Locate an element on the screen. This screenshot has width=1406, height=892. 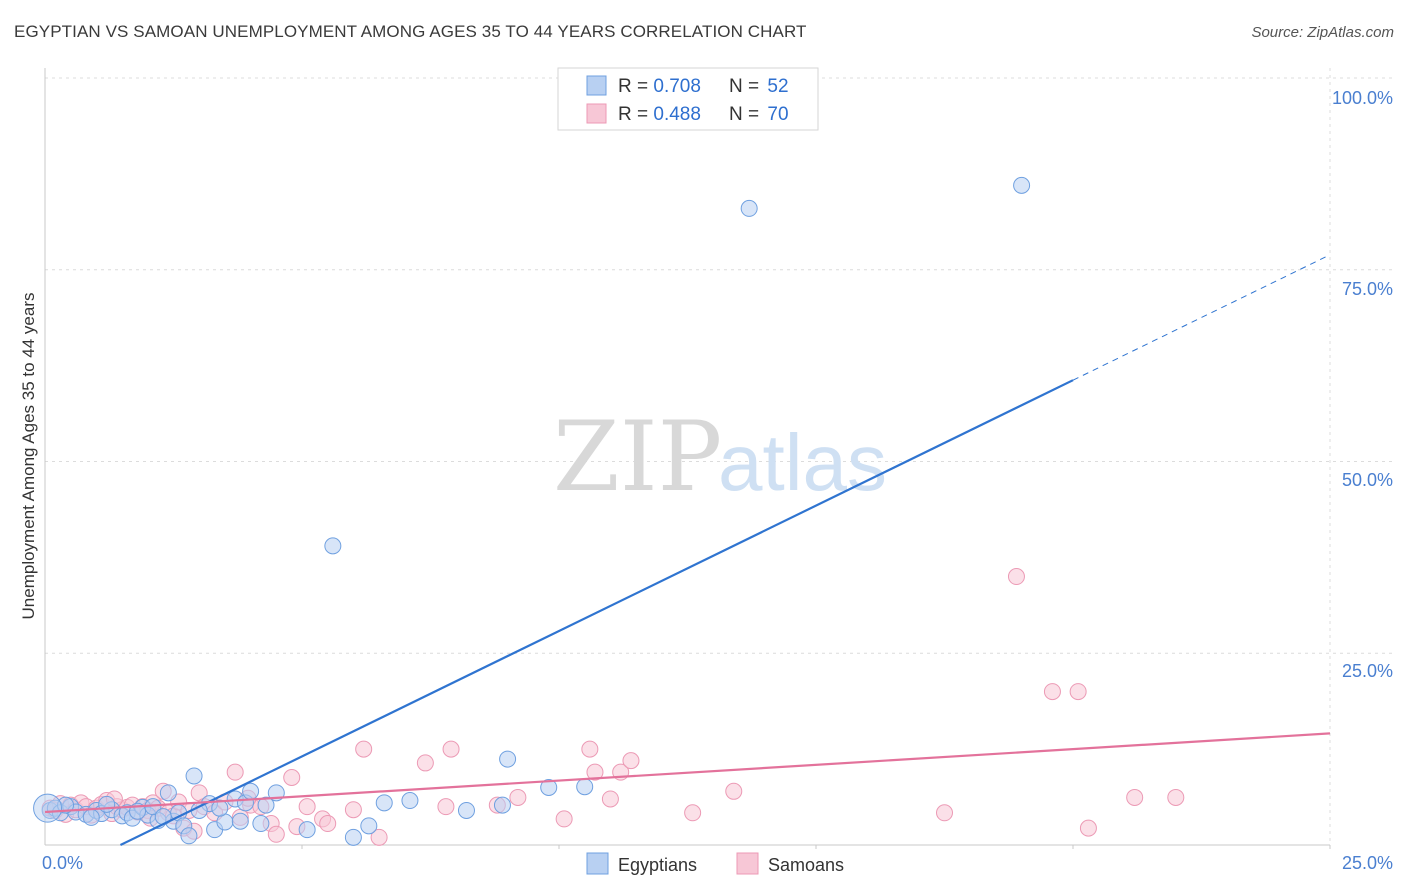
legend-r-label-egyptians: R = 0.708 is located at coordinates (659, 86).